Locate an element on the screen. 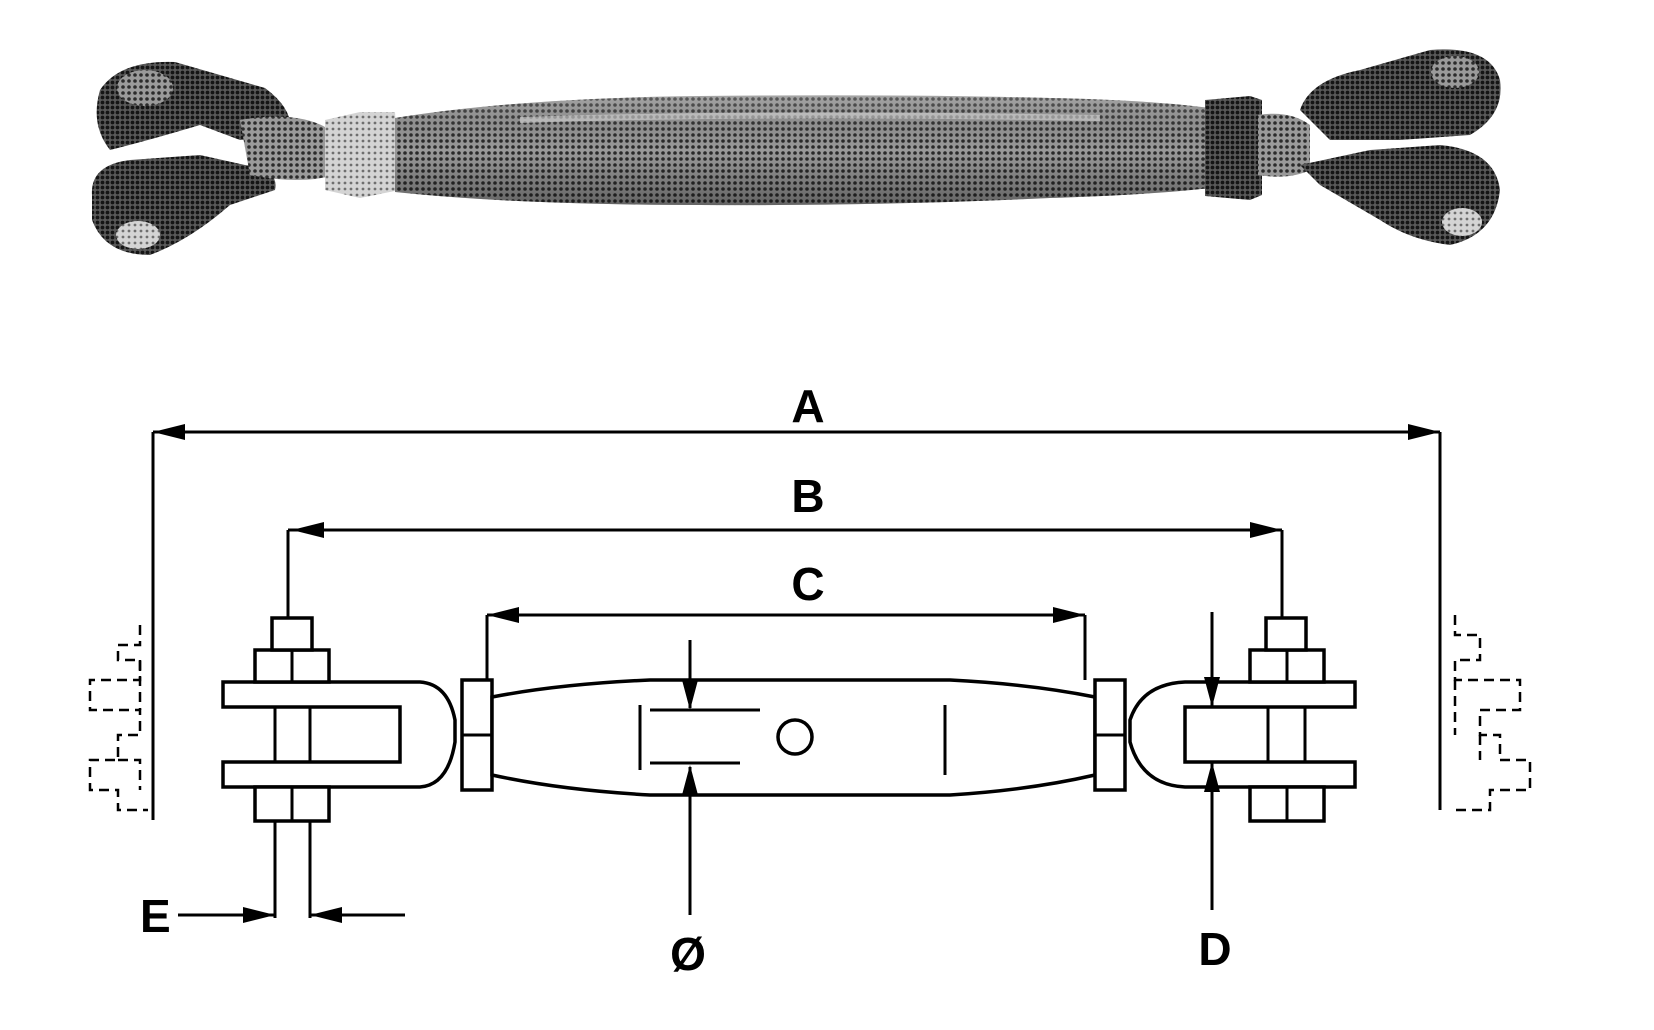 Image resolution: width=1654 pixels, height=1030 pixels. label-d: D is located at coordinates (1214, 949).